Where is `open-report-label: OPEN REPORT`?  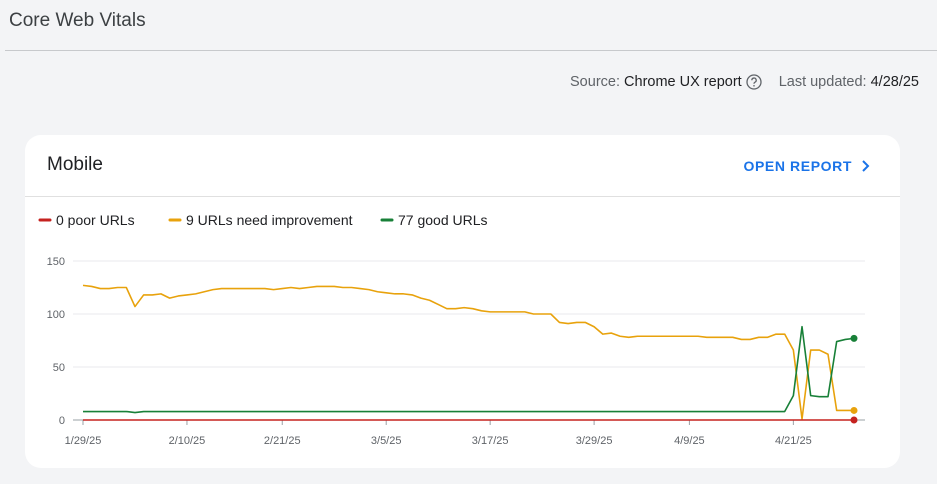 open-report-label: OPEN REPORT is located at coordinates (797, 166).